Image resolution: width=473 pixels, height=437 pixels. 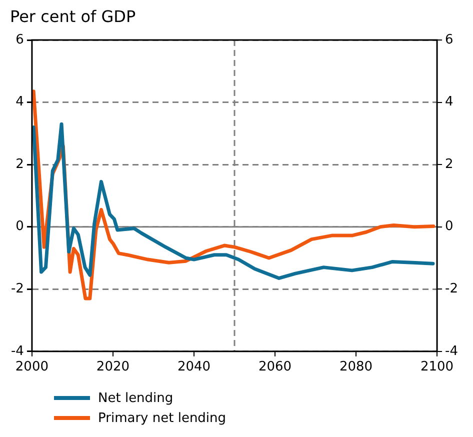 I want to click on y-tick-label: -2, so click(x=451, y=288).